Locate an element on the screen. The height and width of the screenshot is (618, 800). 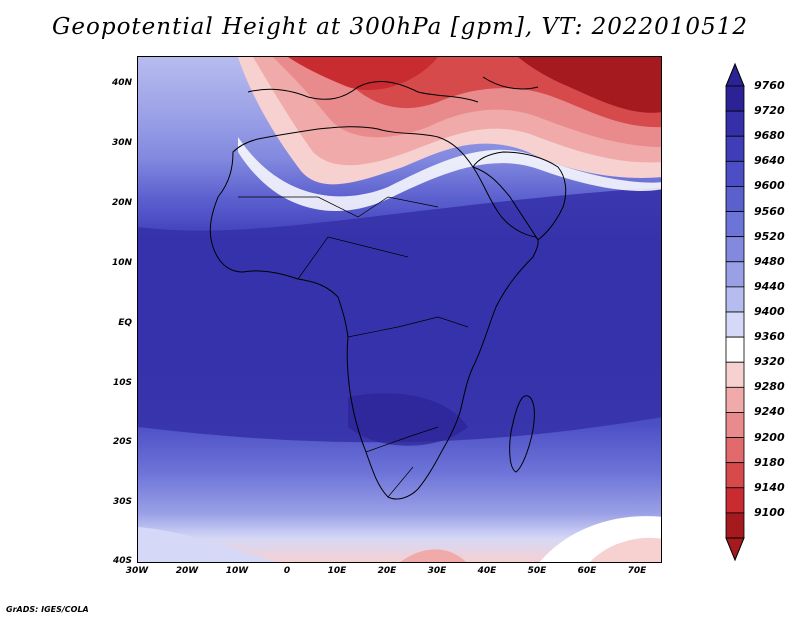
colorbar-label: 9480 is located at coordinates (769, 261).